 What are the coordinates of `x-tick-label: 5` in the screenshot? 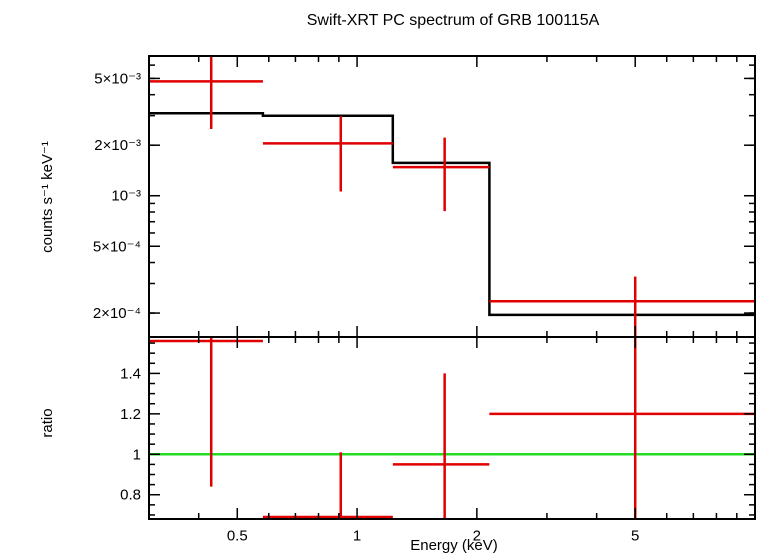 It's located at (635, 536).